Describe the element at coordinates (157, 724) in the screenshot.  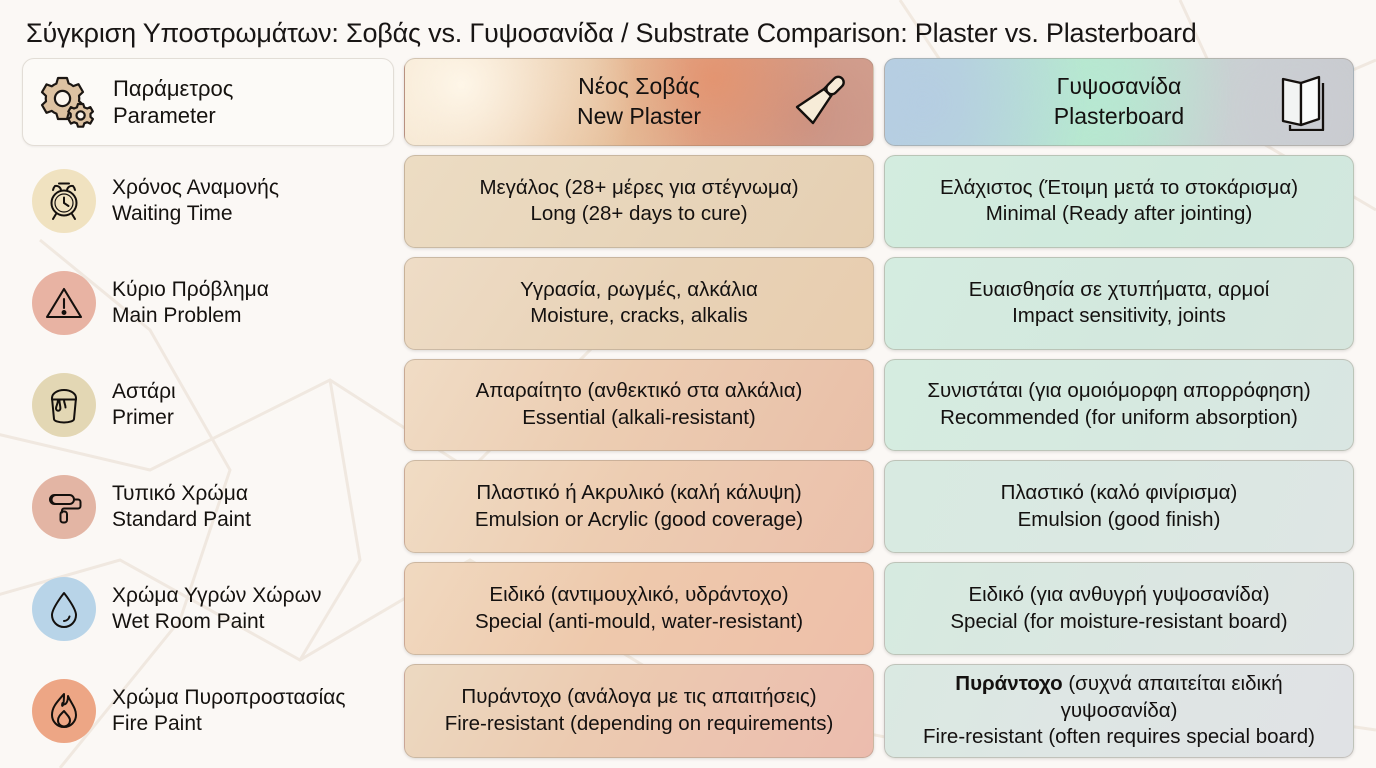
I see `row-label-en: Fire Paint` at that location.